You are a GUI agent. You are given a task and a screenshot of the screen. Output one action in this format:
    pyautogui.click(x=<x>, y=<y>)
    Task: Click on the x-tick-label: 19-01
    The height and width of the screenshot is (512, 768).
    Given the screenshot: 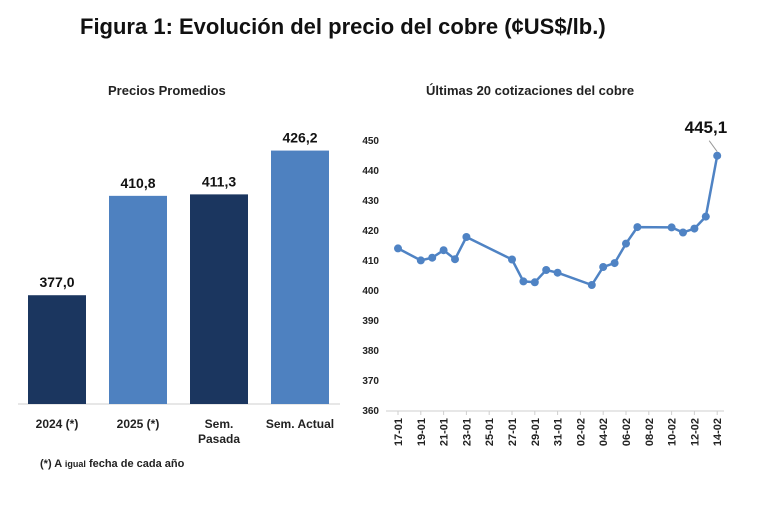 What is the action you would take?
    pyautogui.click(x=422, y=432)
    